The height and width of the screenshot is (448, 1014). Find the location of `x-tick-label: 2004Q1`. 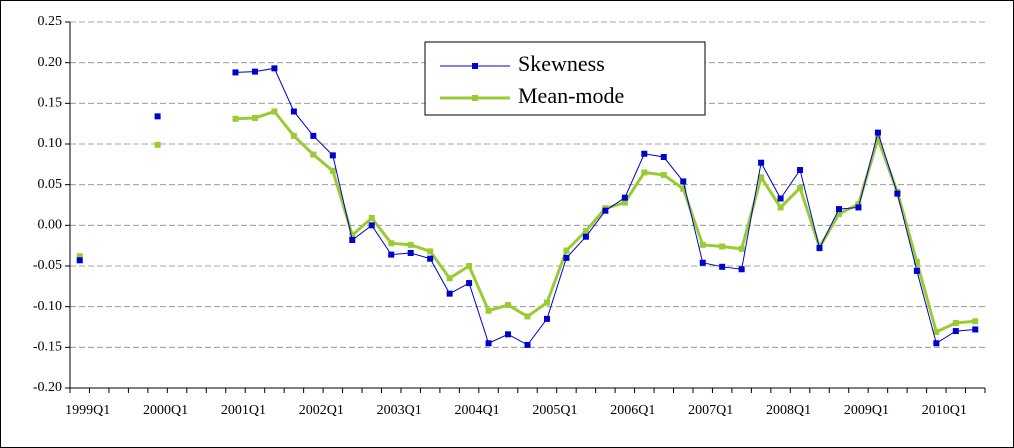

x-tick-label: 2004Q1 is located at coordinates (477, 410).